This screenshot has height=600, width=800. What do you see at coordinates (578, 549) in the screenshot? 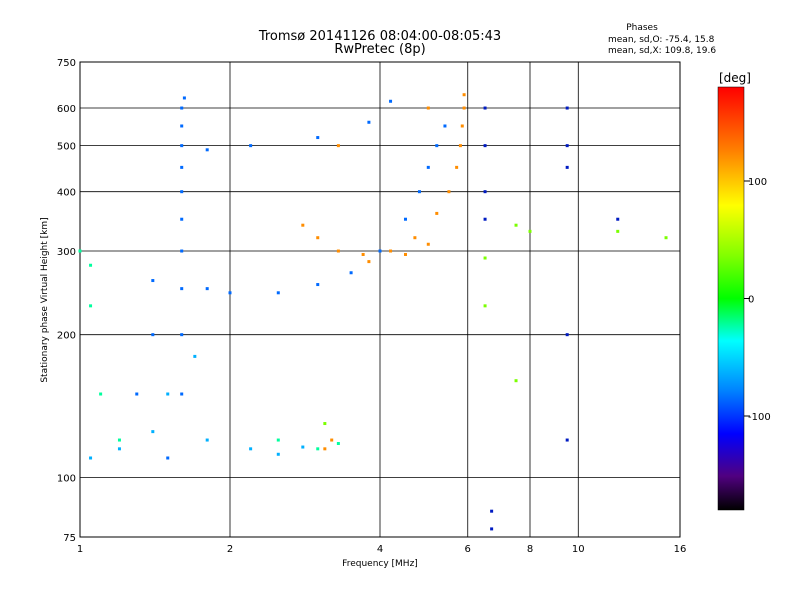
I see `x-tick-label: 10` at bounding box center [578, 549].